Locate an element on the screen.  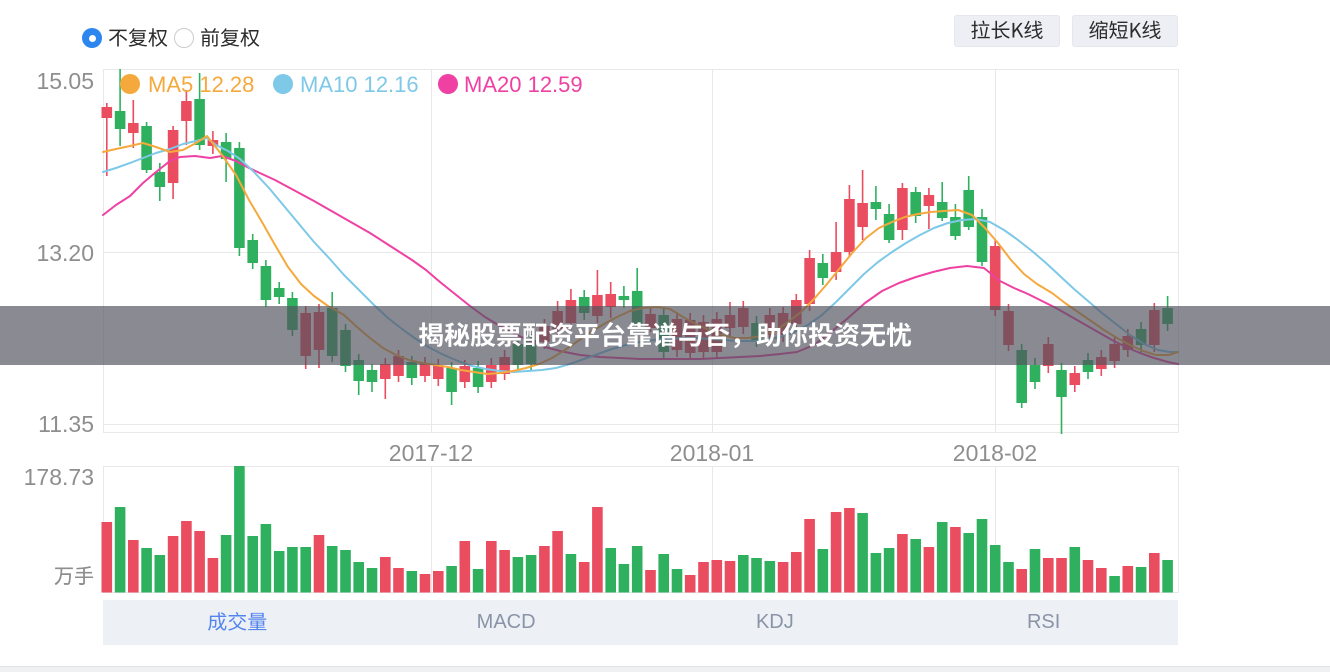
svg-text: 2017-12 is located at coordinates (431, 453).